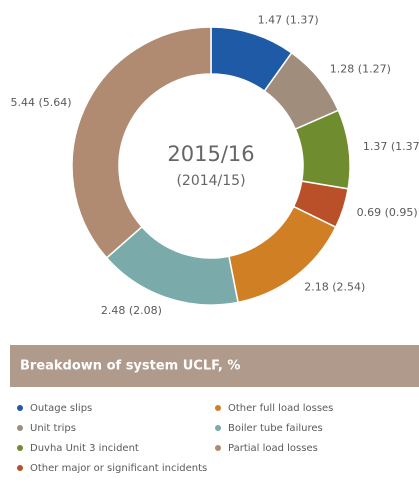  I want to click on legend-label: Duvha Unit 3 incident, so click(84, 448).